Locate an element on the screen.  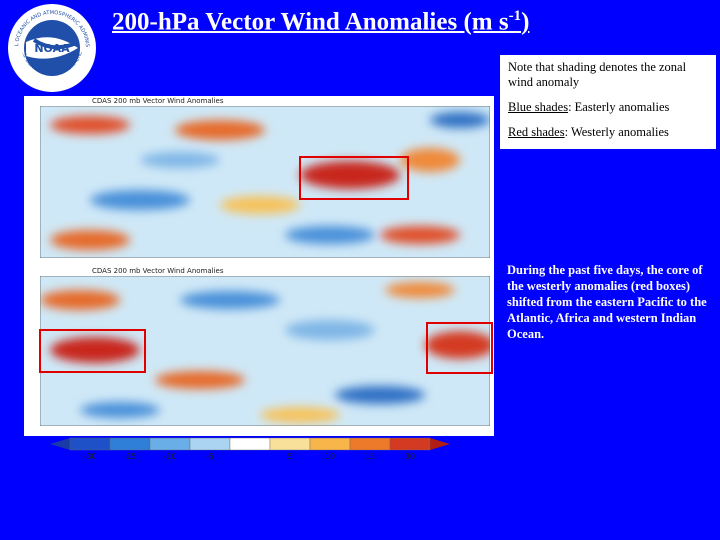
colorbar: -30 -15 -10 -5 5 10 15 30 is located at coordinates (250, 448).